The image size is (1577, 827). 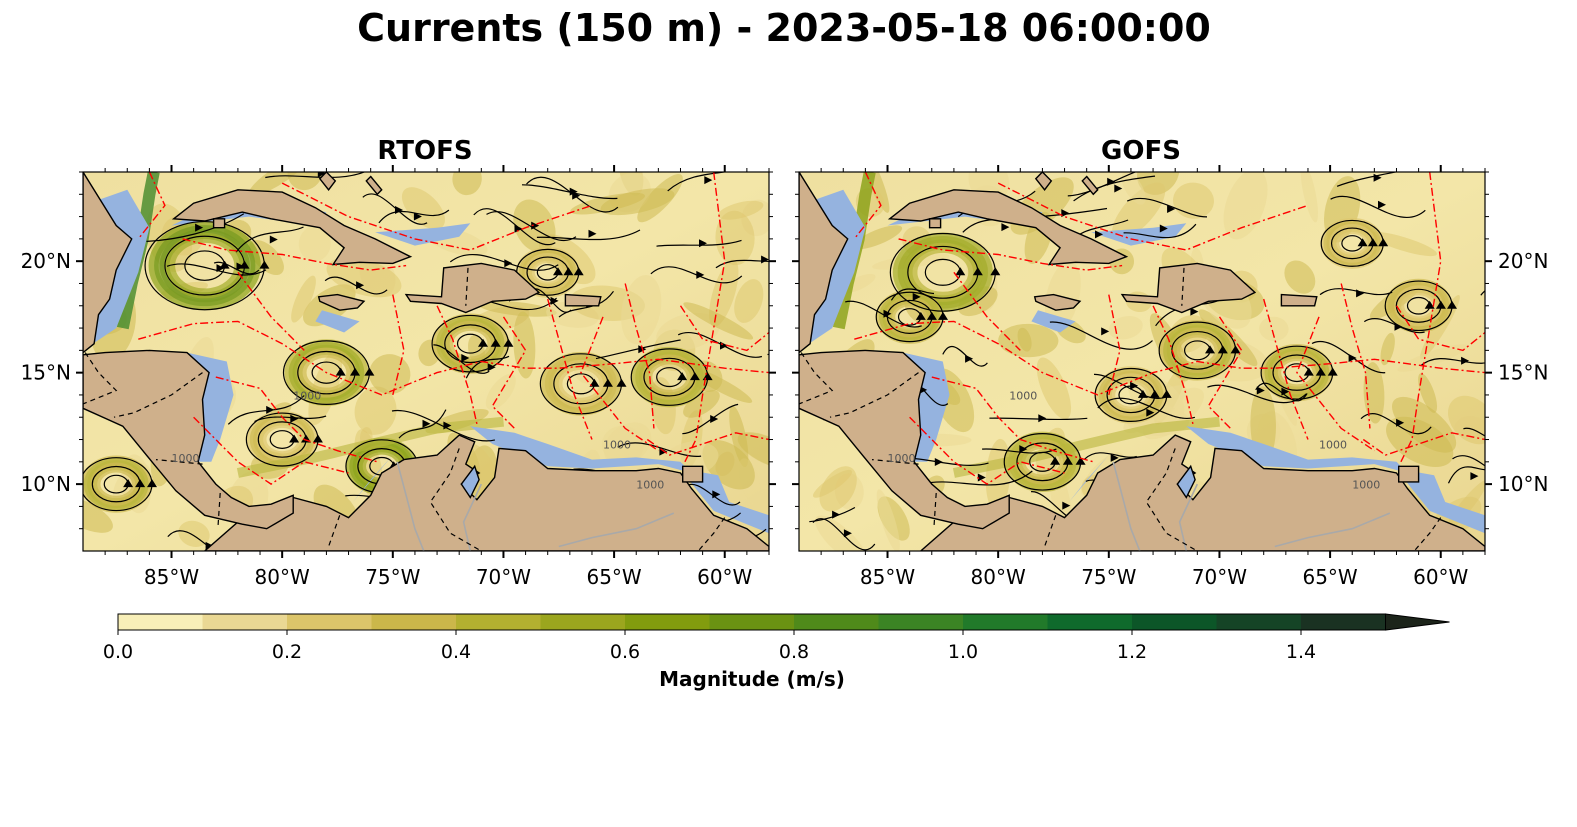 What do you see at coordinates (108, 263) in the screenshot?
I see `land-yucatan` at bounding box center [108, 263].